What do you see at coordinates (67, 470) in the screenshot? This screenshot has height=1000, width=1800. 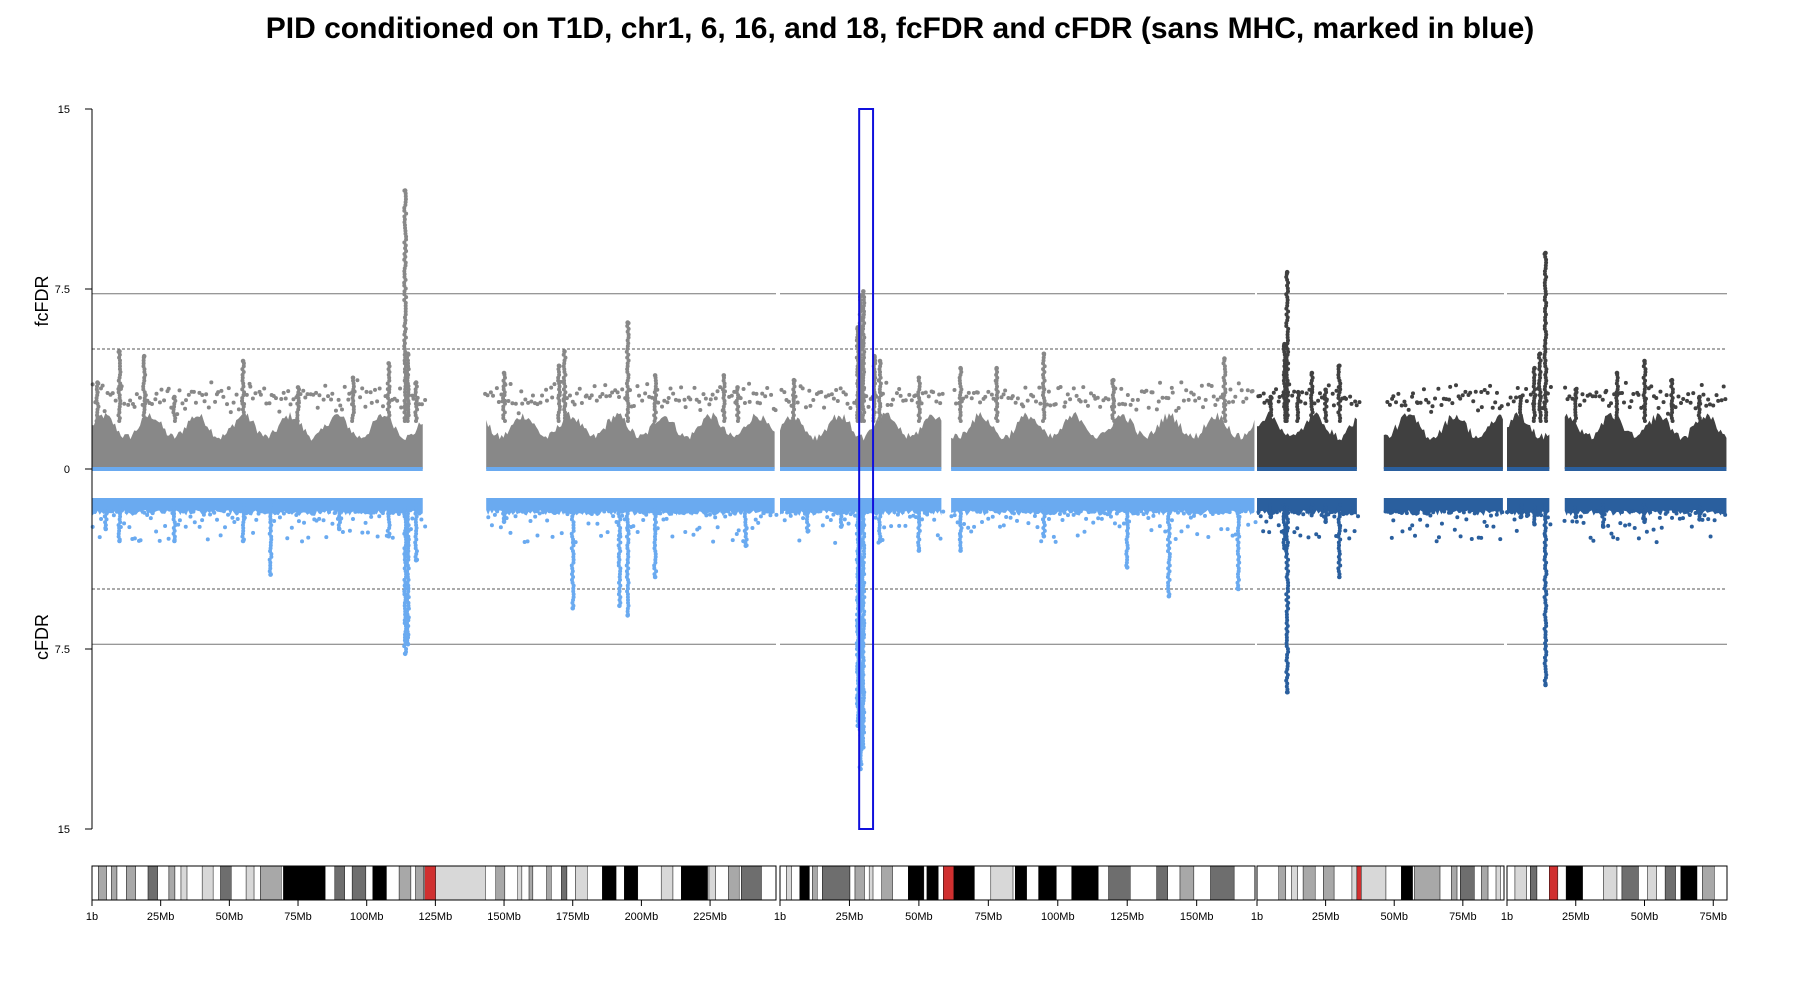 I see `y-tick-label: 0` at bounding box center [67, 470].